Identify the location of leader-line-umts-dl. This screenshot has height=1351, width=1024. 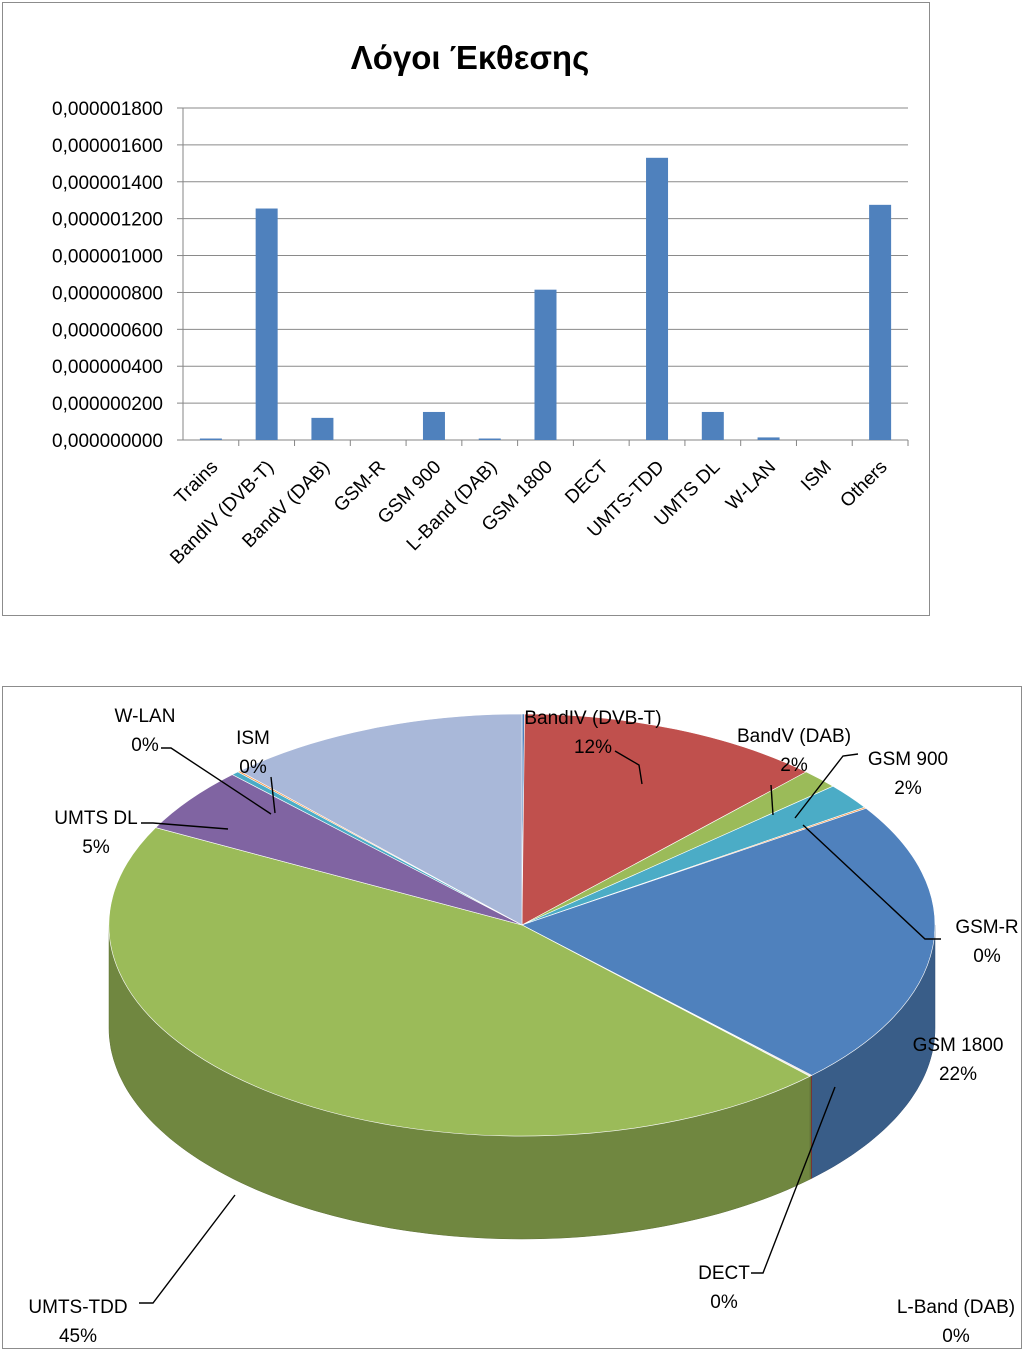
(185, 826).